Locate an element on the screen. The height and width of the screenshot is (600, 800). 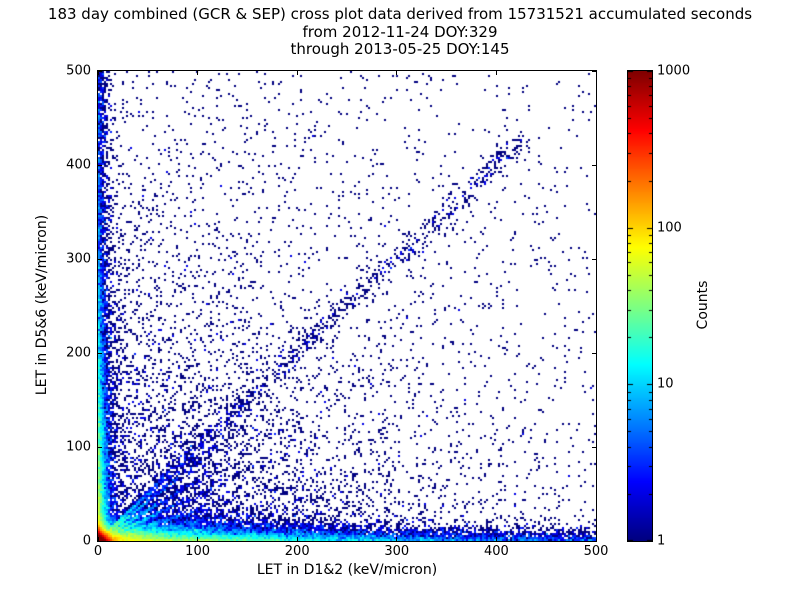
y-tick-label: 300 is located at coordinates (78, 259).